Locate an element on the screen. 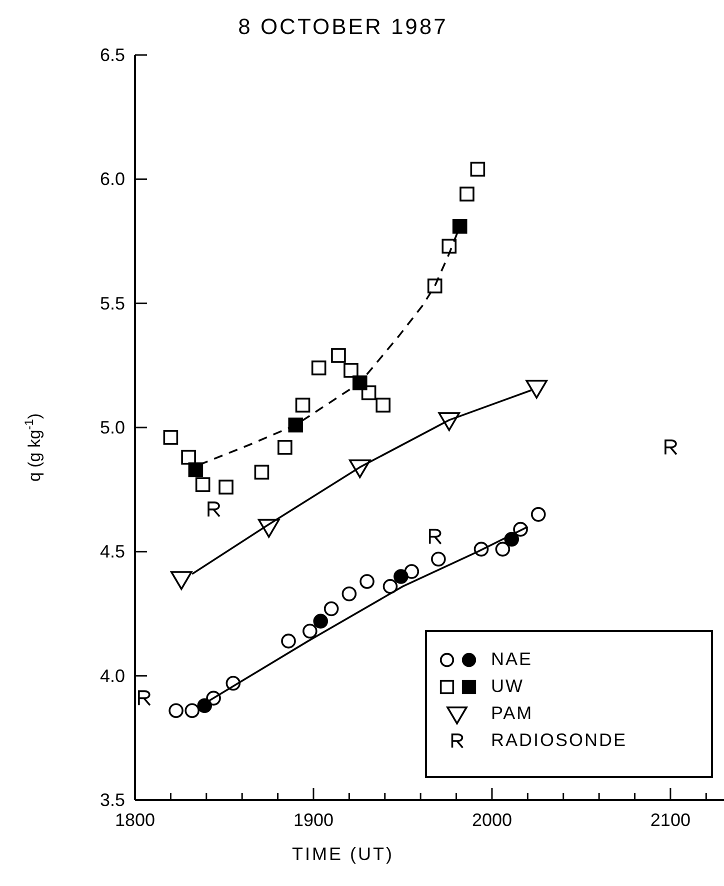 Image resolution: width=724 pixels, height=886 pixels. chart-title: 8 OCTOBER 1987 is located at coordinates (343, 27).